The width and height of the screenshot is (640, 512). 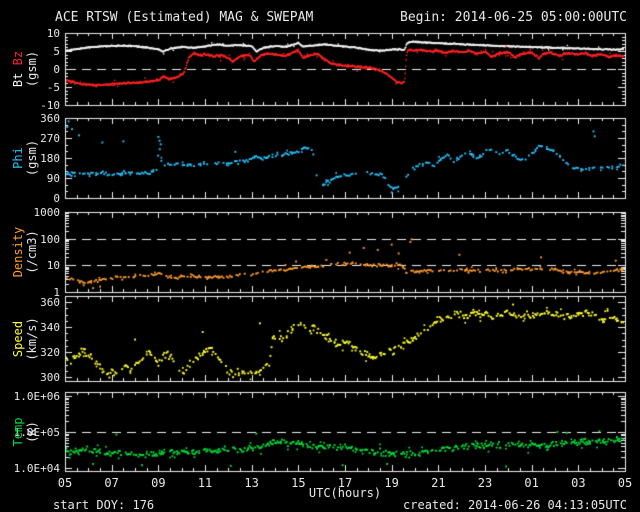 I want to click on y-tick-label: 1.0E+04, so click(x=36, y=468).